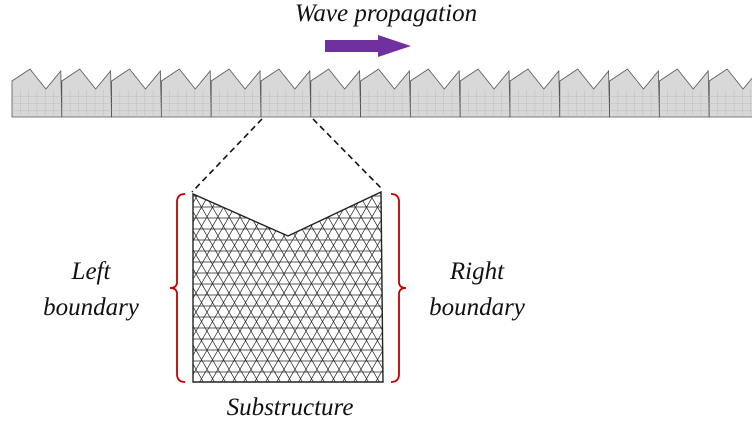 The image size is (752, 427). I want to click on boundary-brackets, so click(288, 288).